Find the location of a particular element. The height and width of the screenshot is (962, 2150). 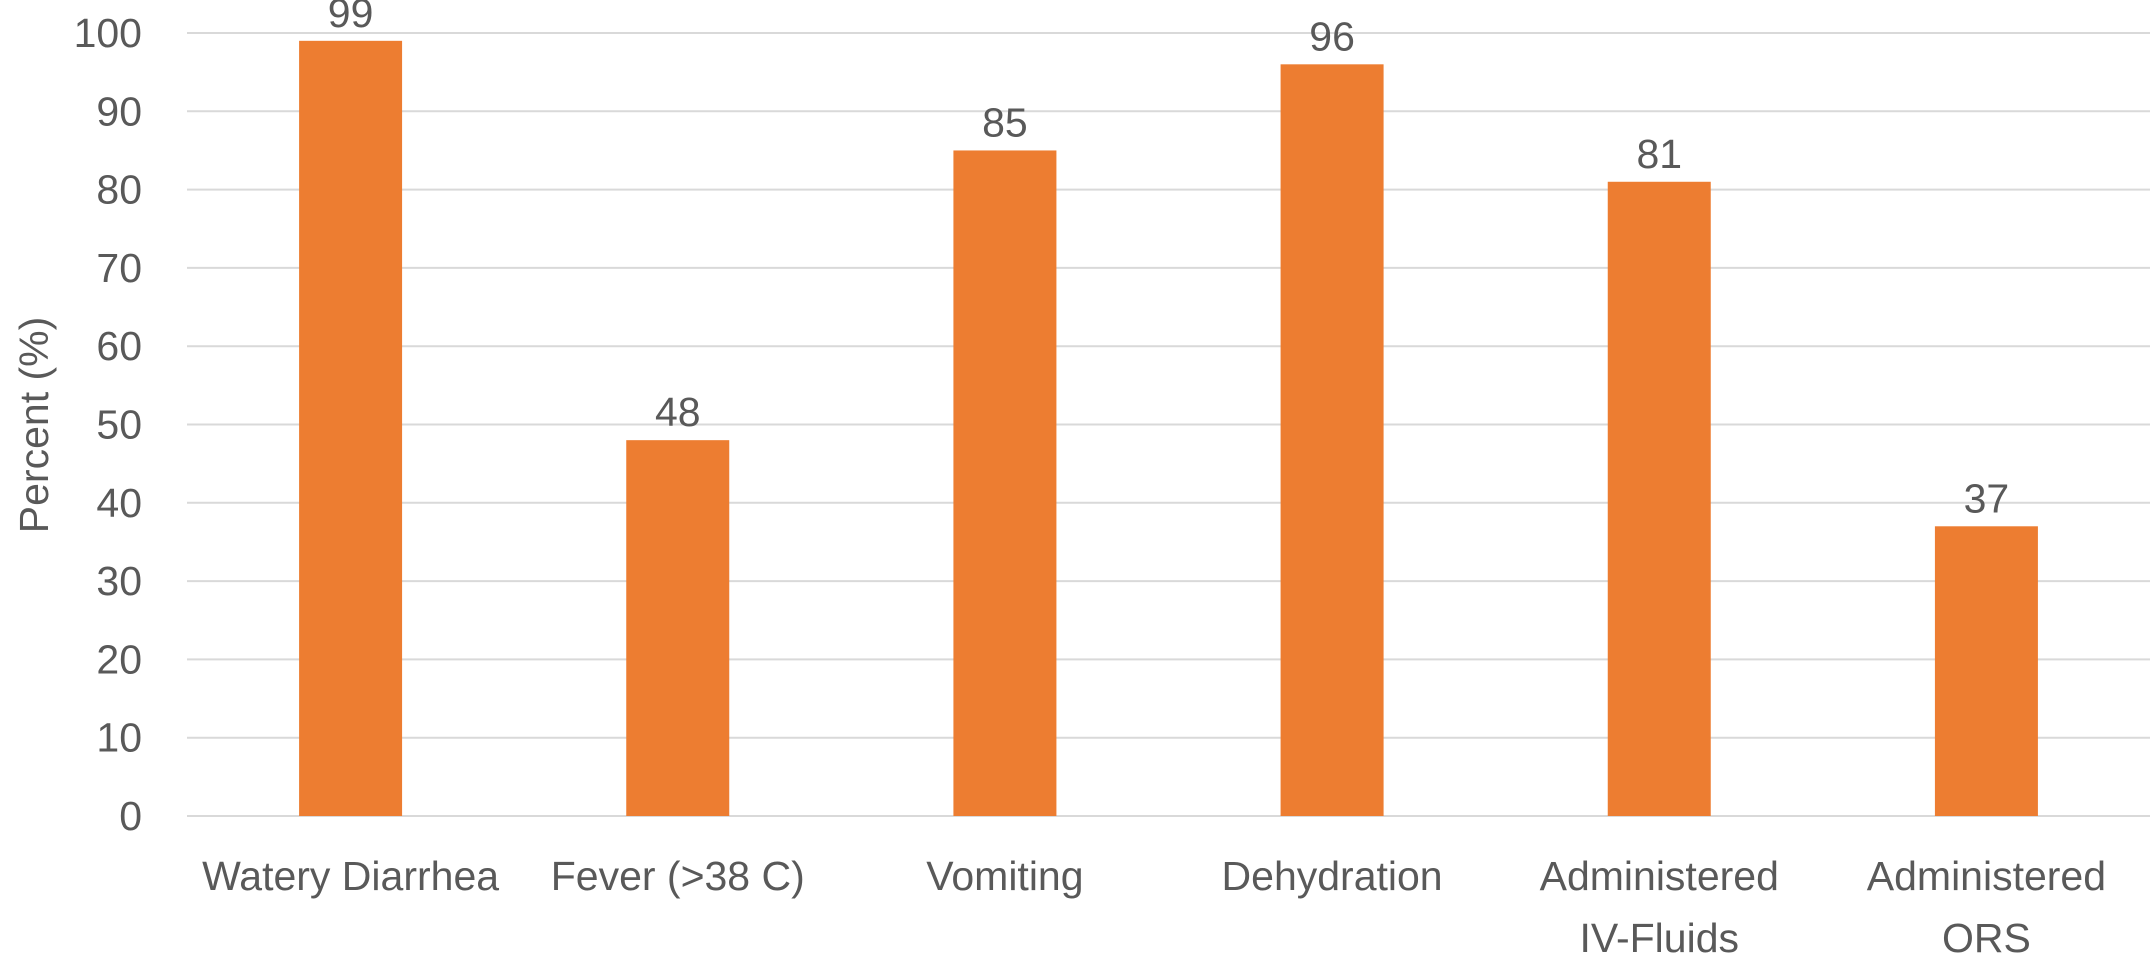

y-axis-title: Percent (%) is located at coordinates (34, 425).